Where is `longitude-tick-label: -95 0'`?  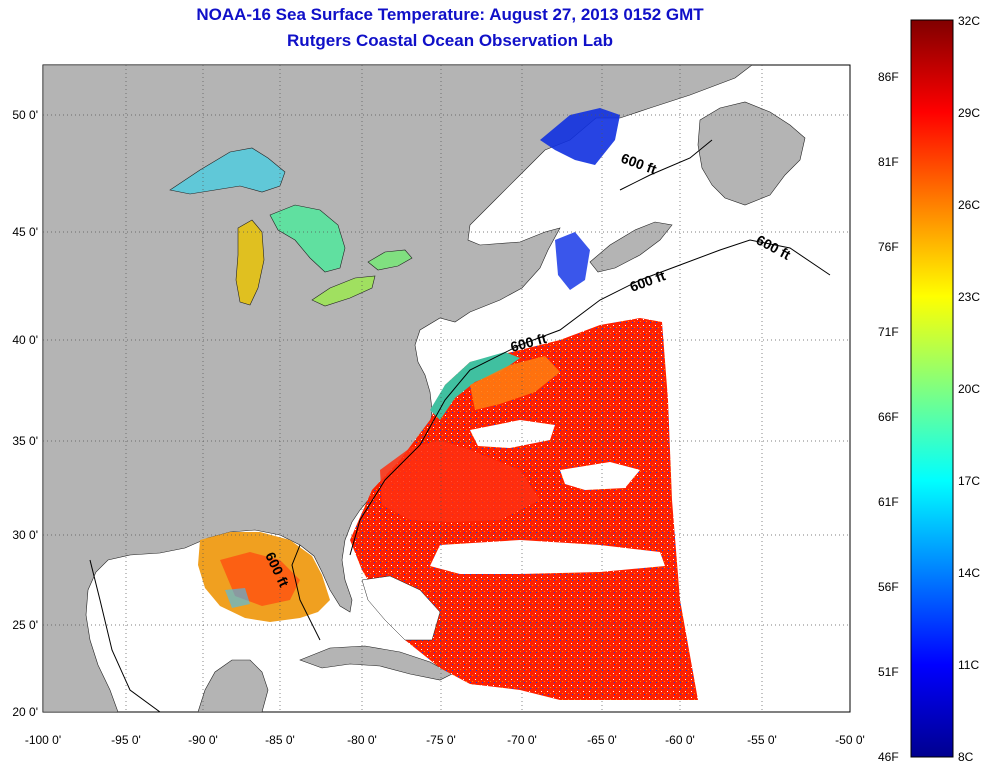
longitude-tick-label: -95 0' is located at coordinates (126, 740).